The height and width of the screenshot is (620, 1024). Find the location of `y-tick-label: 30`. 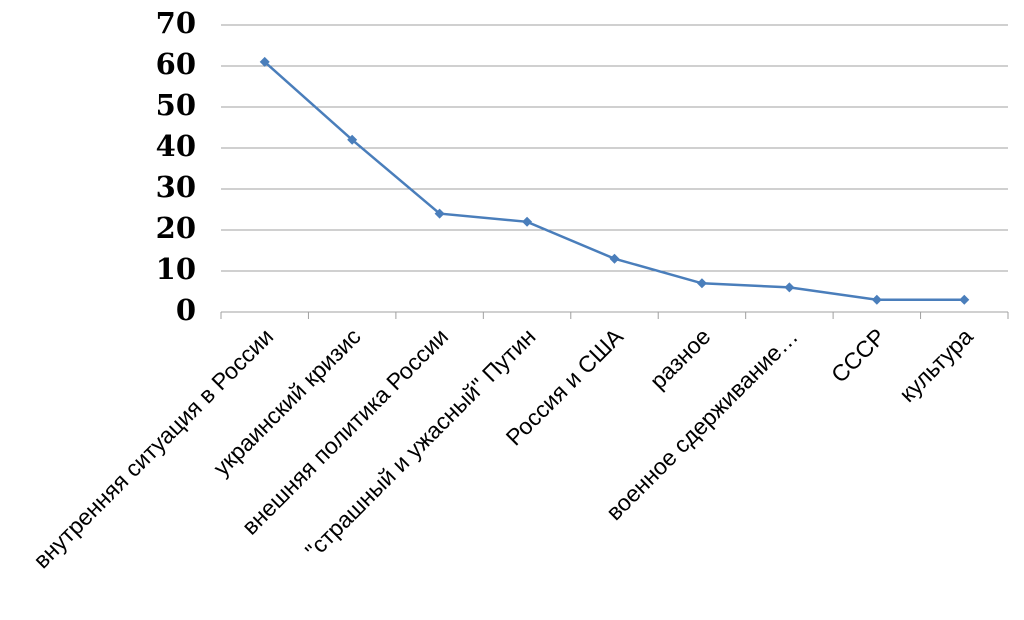

y-tick-label: 30 is located at coordinates (176, 187).